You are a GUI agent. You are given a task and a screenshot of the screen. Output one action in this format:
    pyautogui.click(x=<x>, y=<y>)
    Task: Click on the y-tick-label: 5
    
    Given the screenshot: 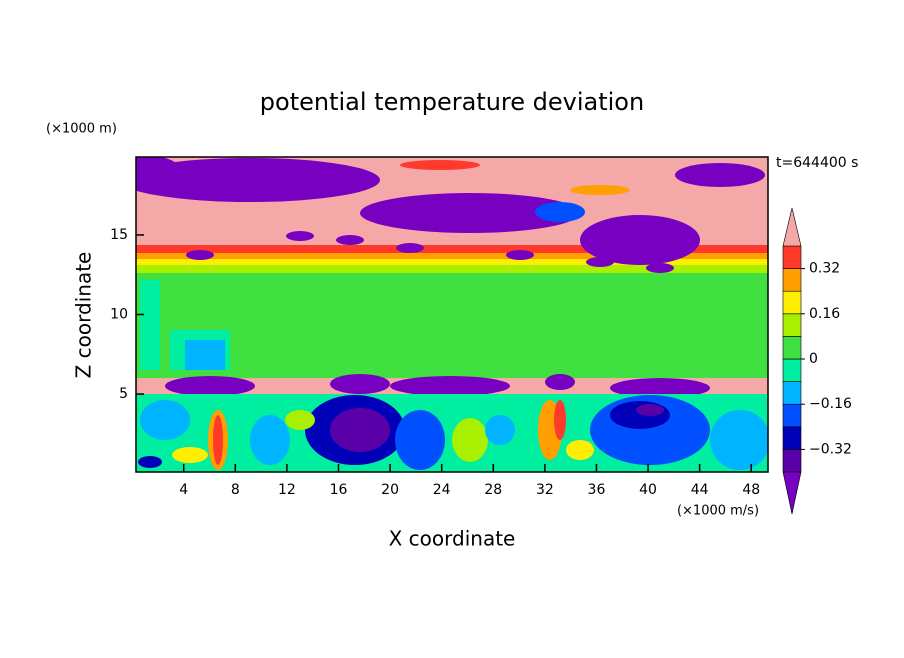 What is the action you would take?
    pyautogui.click(x=123, y=394)
    